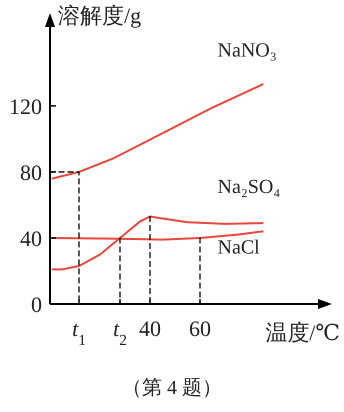 The height and width of the screenshot is (412, 344). Describe the element at coordinates (239, 247) in the screenshot. I see `series-label: NaCl` at that location.